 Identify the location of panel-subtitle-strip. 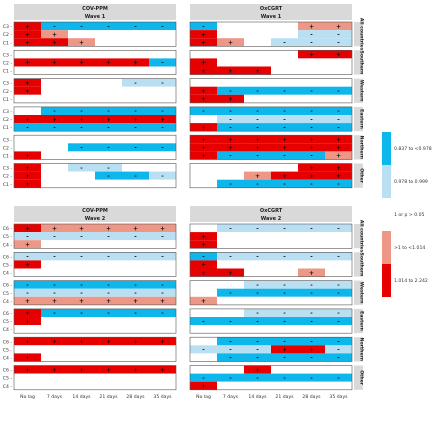
(271, 16).